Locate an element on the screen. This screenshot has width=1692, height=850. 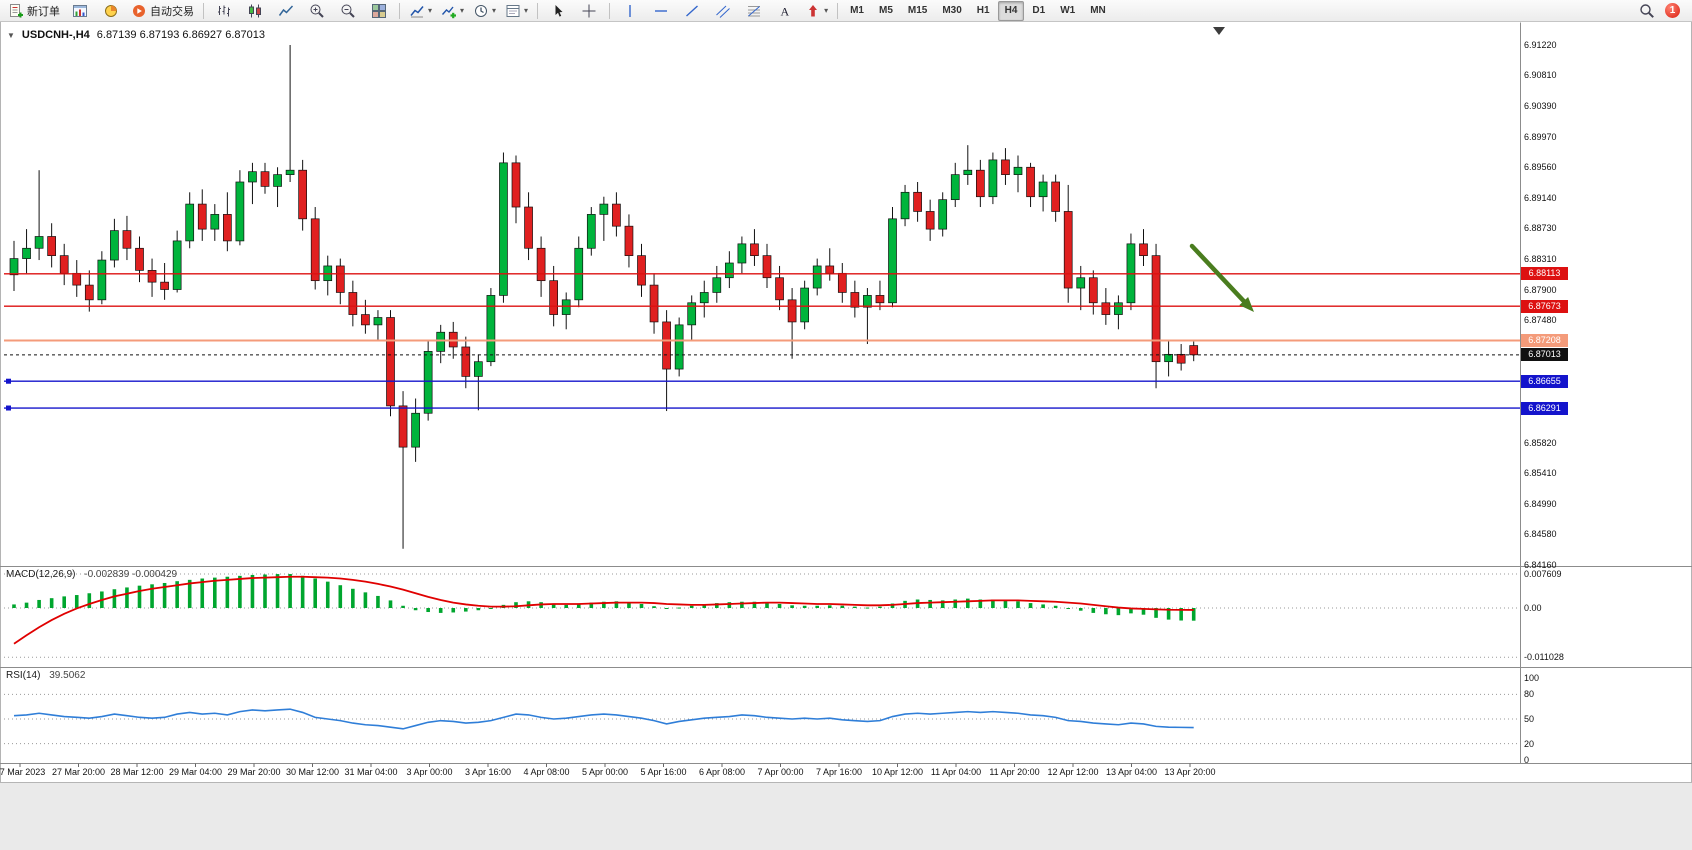
bar-chart-button is located at coordinates (224, 11).